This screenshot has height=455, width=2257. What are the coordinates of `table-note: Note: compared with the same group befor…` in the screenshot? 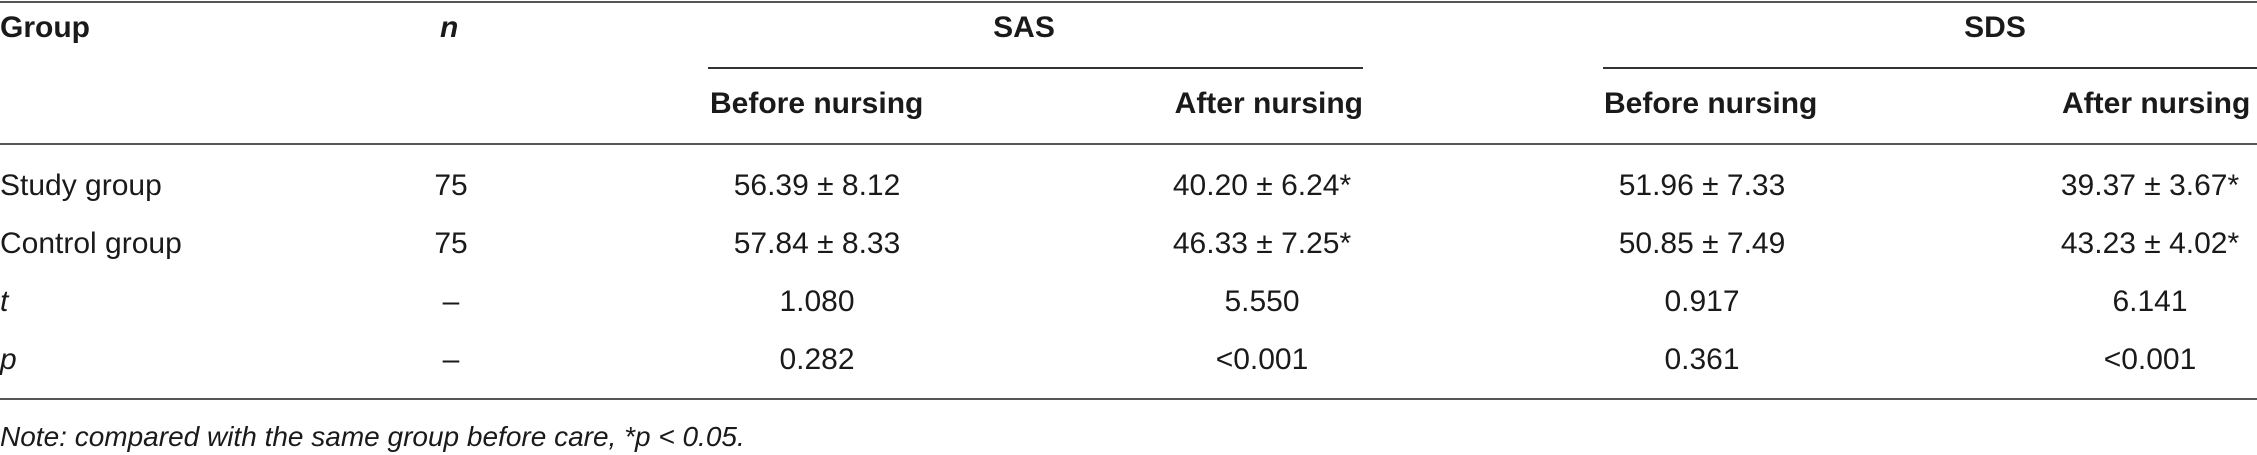 It's located at (372, 436).